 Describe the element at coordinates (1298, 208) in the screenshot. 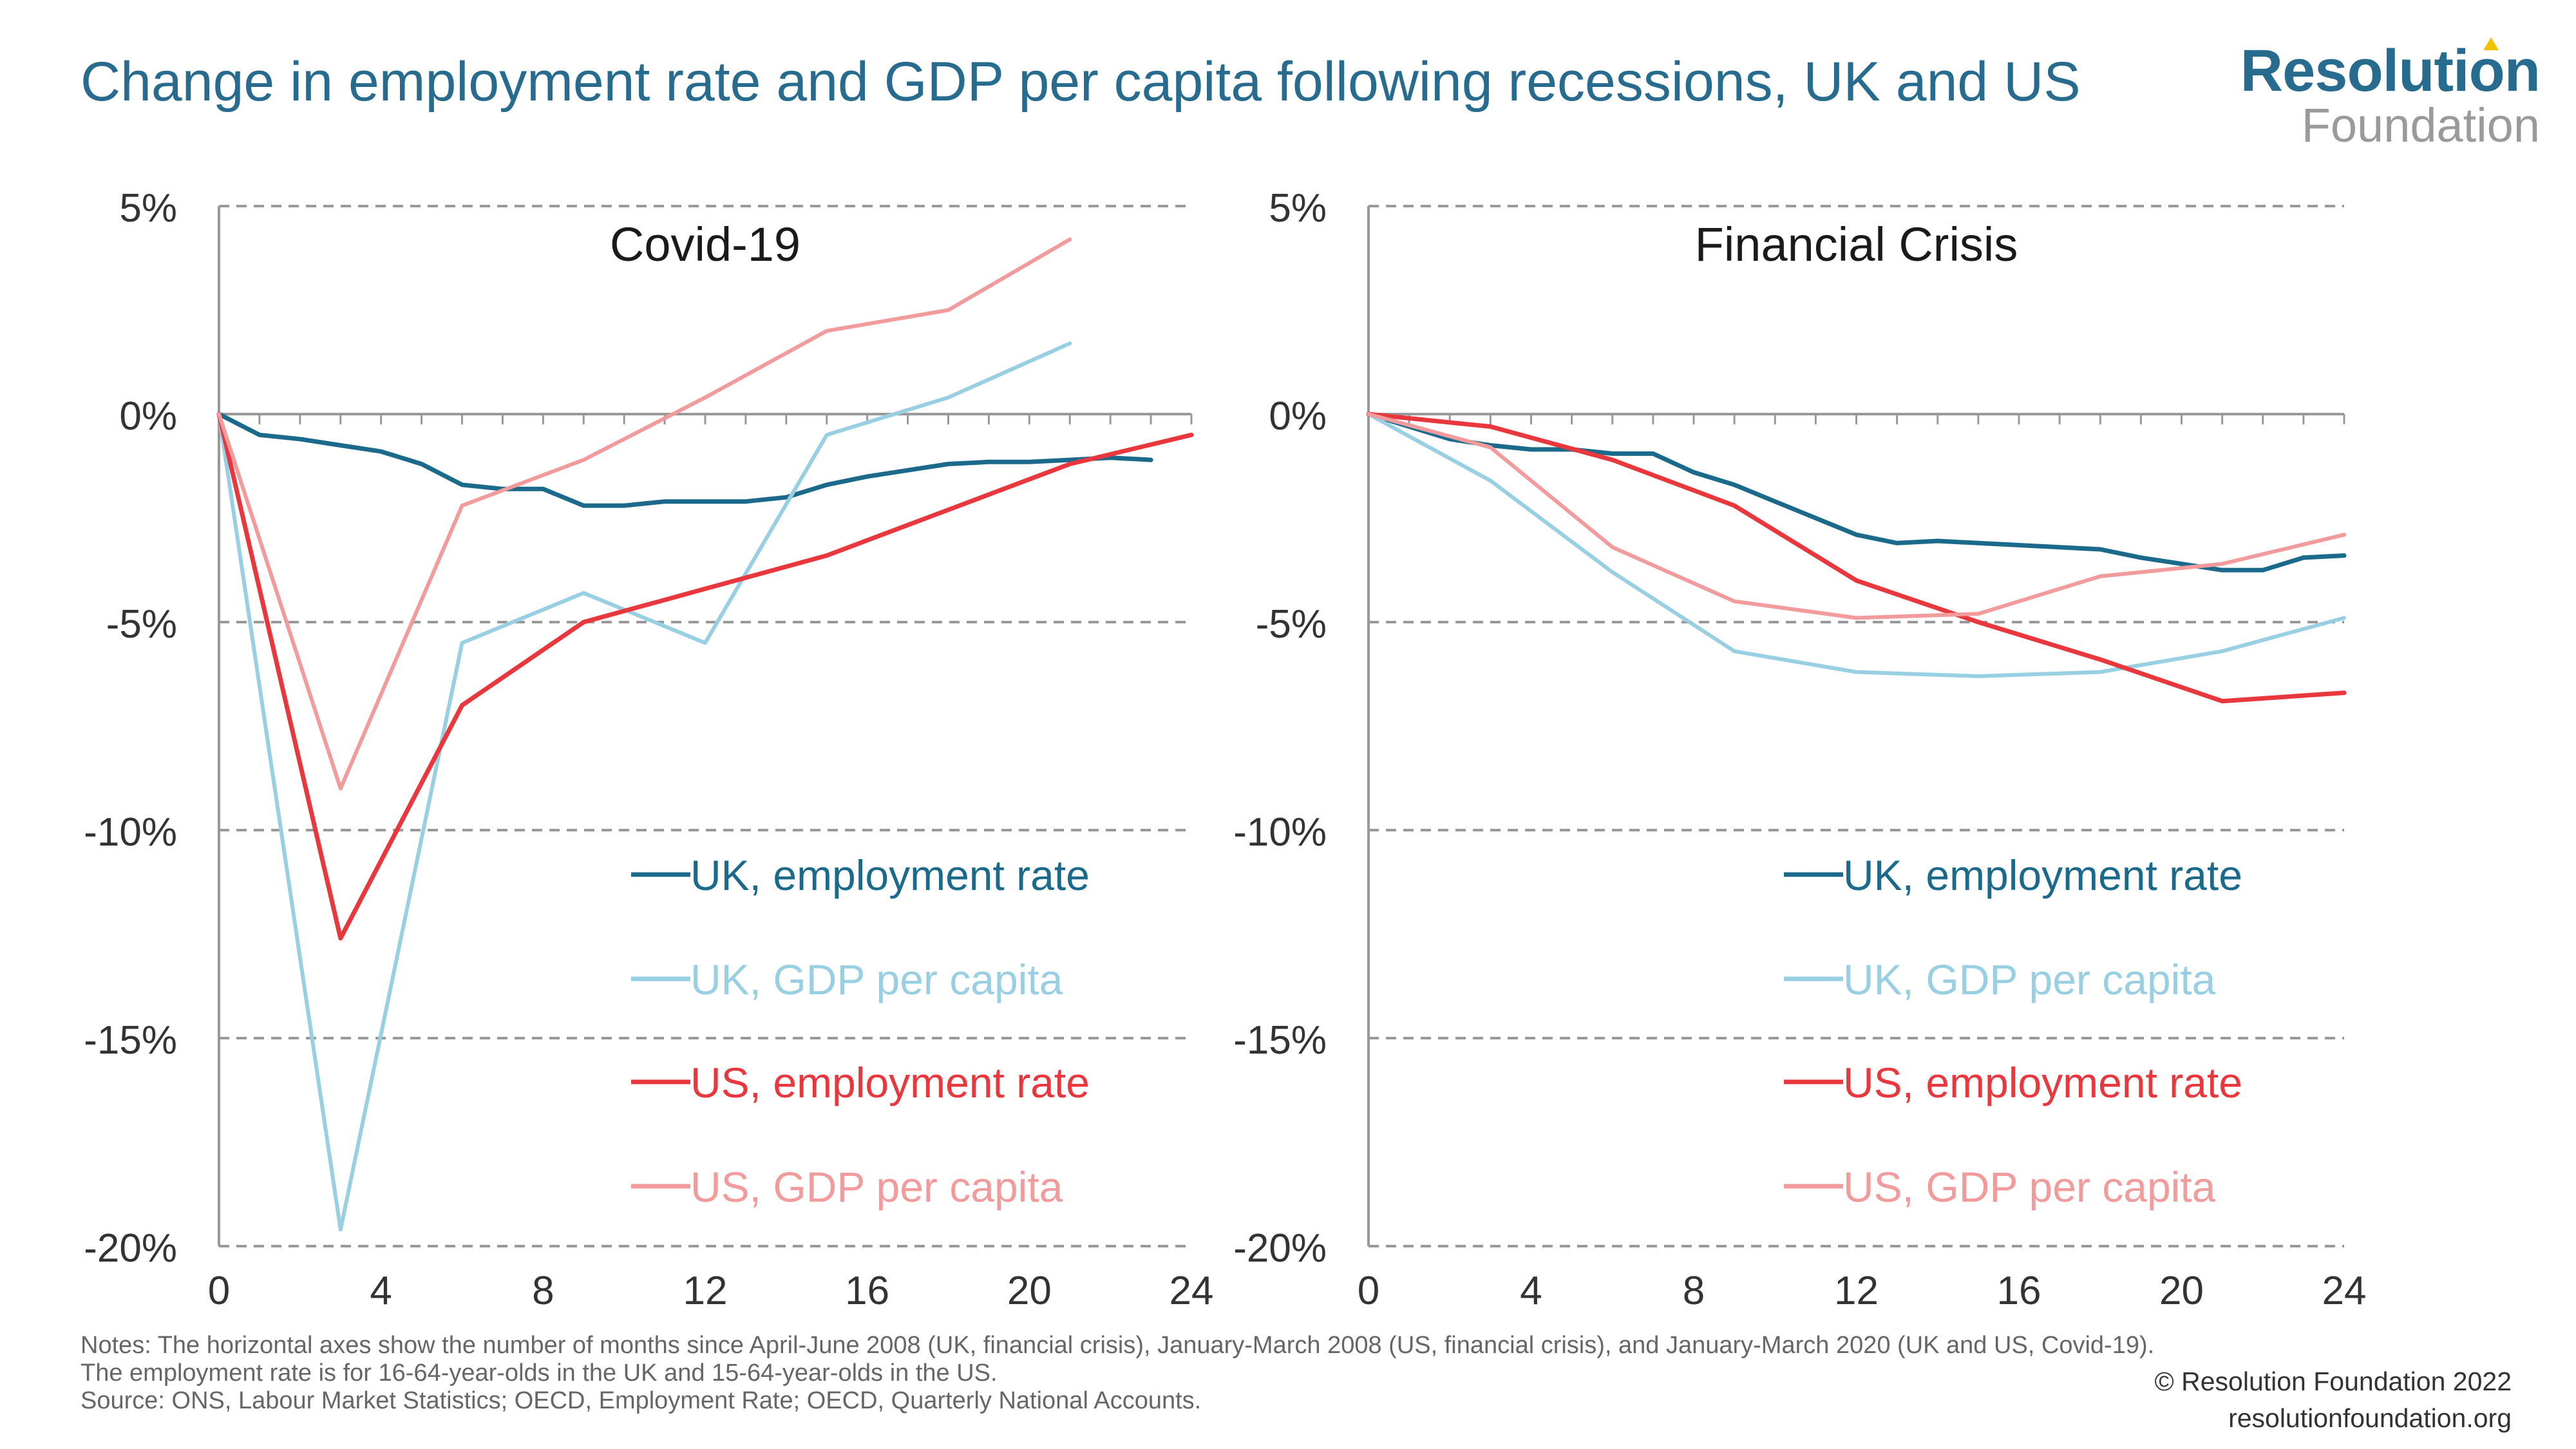

I see `panel-2-y-tick-label: 5%` at that location.